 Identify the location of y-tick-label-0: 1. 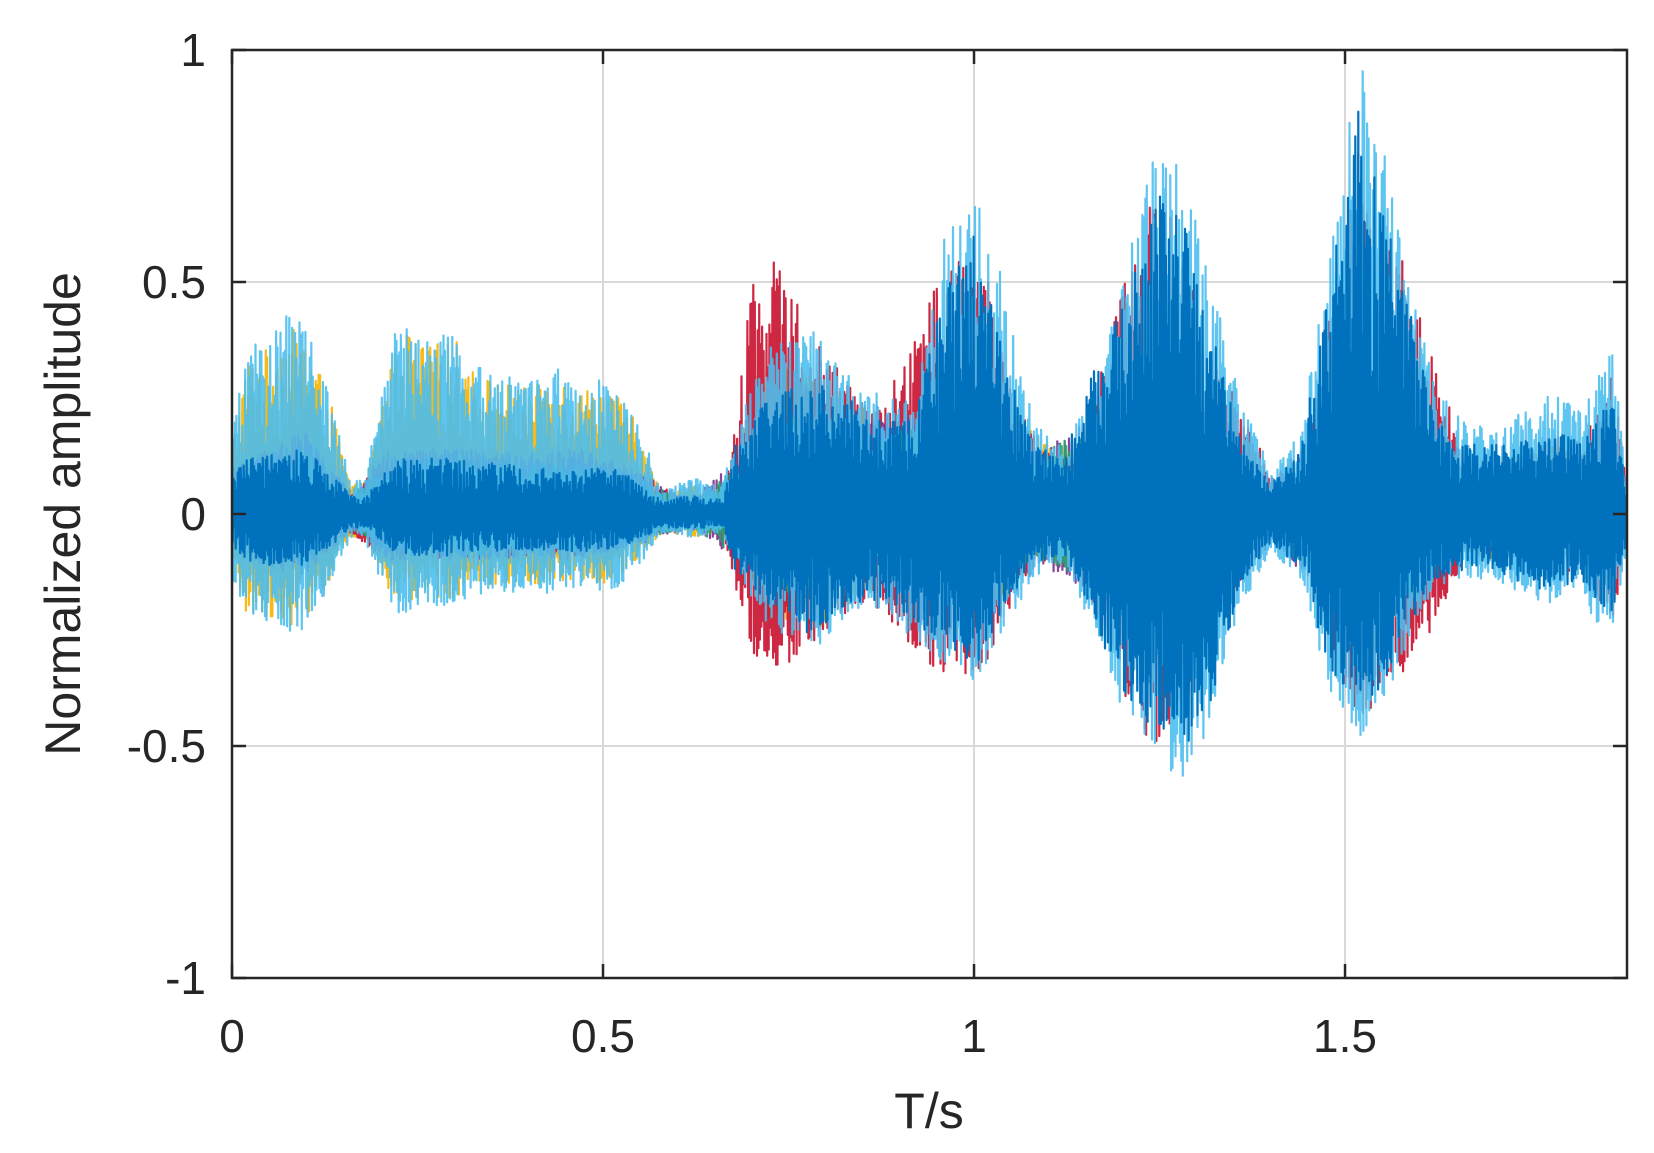
(193, 50).